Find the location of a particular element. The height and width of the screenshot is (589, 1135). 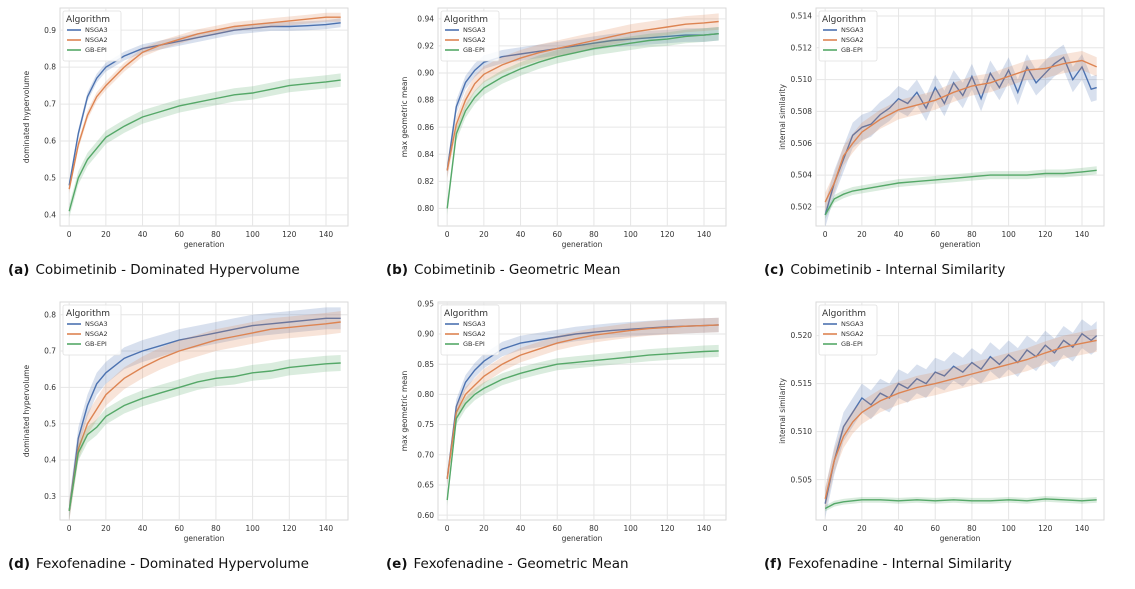

y-tick-label: 0.515 is located at coordinates (802, 383).